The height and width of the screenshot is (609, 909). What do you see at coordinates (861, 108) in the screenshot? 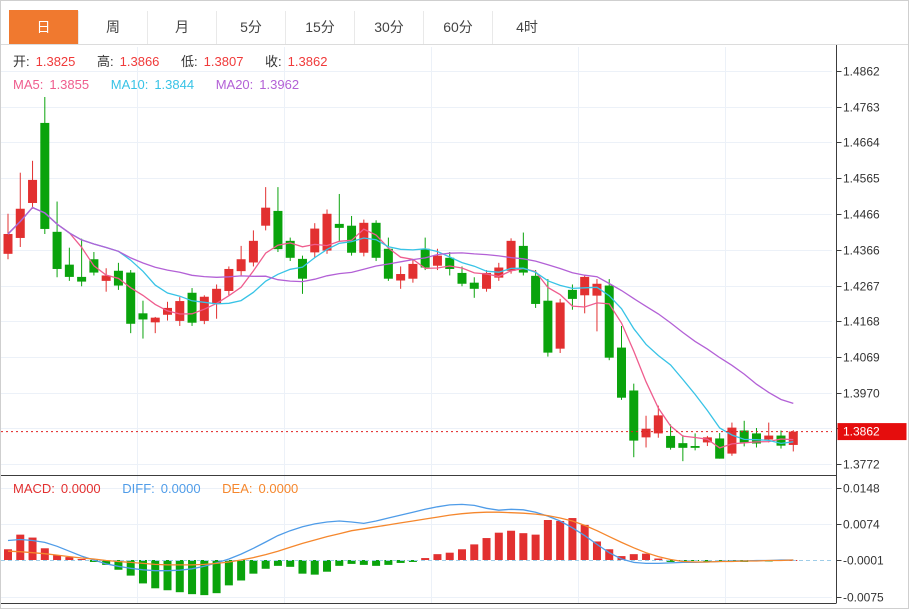
I see `svg-text: 1.4763` at bounding box center [861, 108].